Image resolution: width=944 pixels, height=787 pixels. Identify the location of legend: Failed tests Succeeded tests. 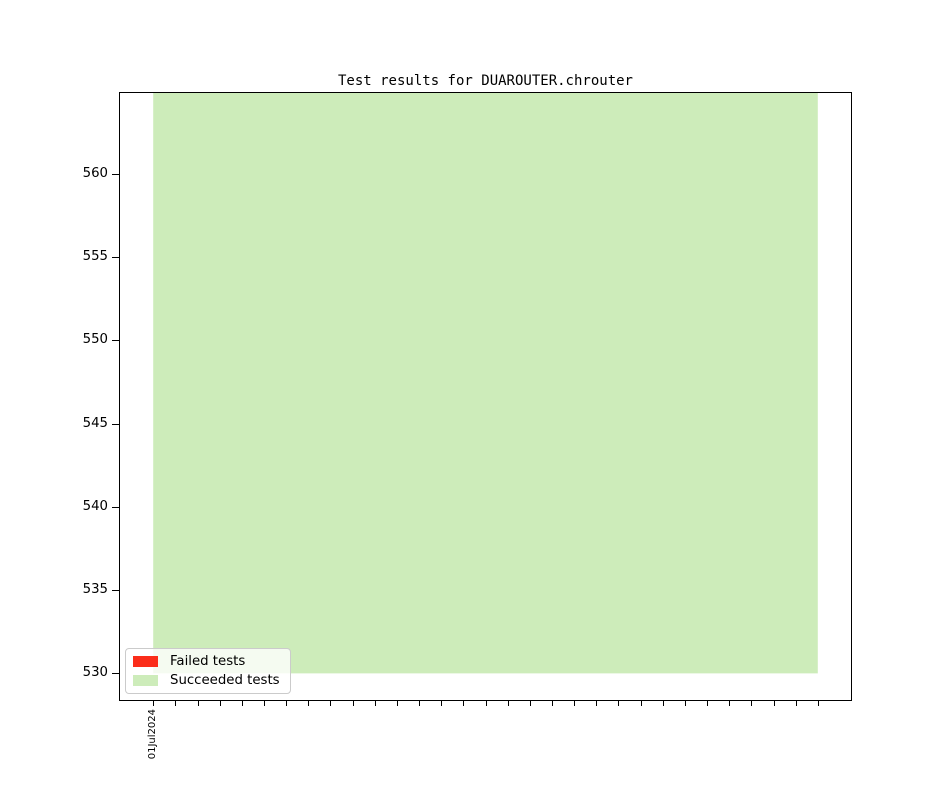
(208, 671).